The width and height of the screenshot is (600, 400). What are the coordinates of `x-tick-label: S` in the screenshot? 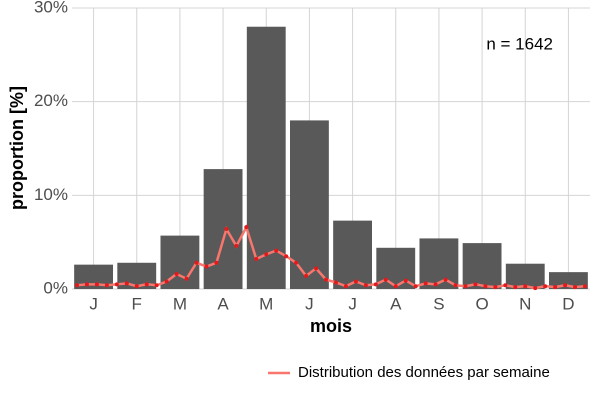 It's located at (438, 303).